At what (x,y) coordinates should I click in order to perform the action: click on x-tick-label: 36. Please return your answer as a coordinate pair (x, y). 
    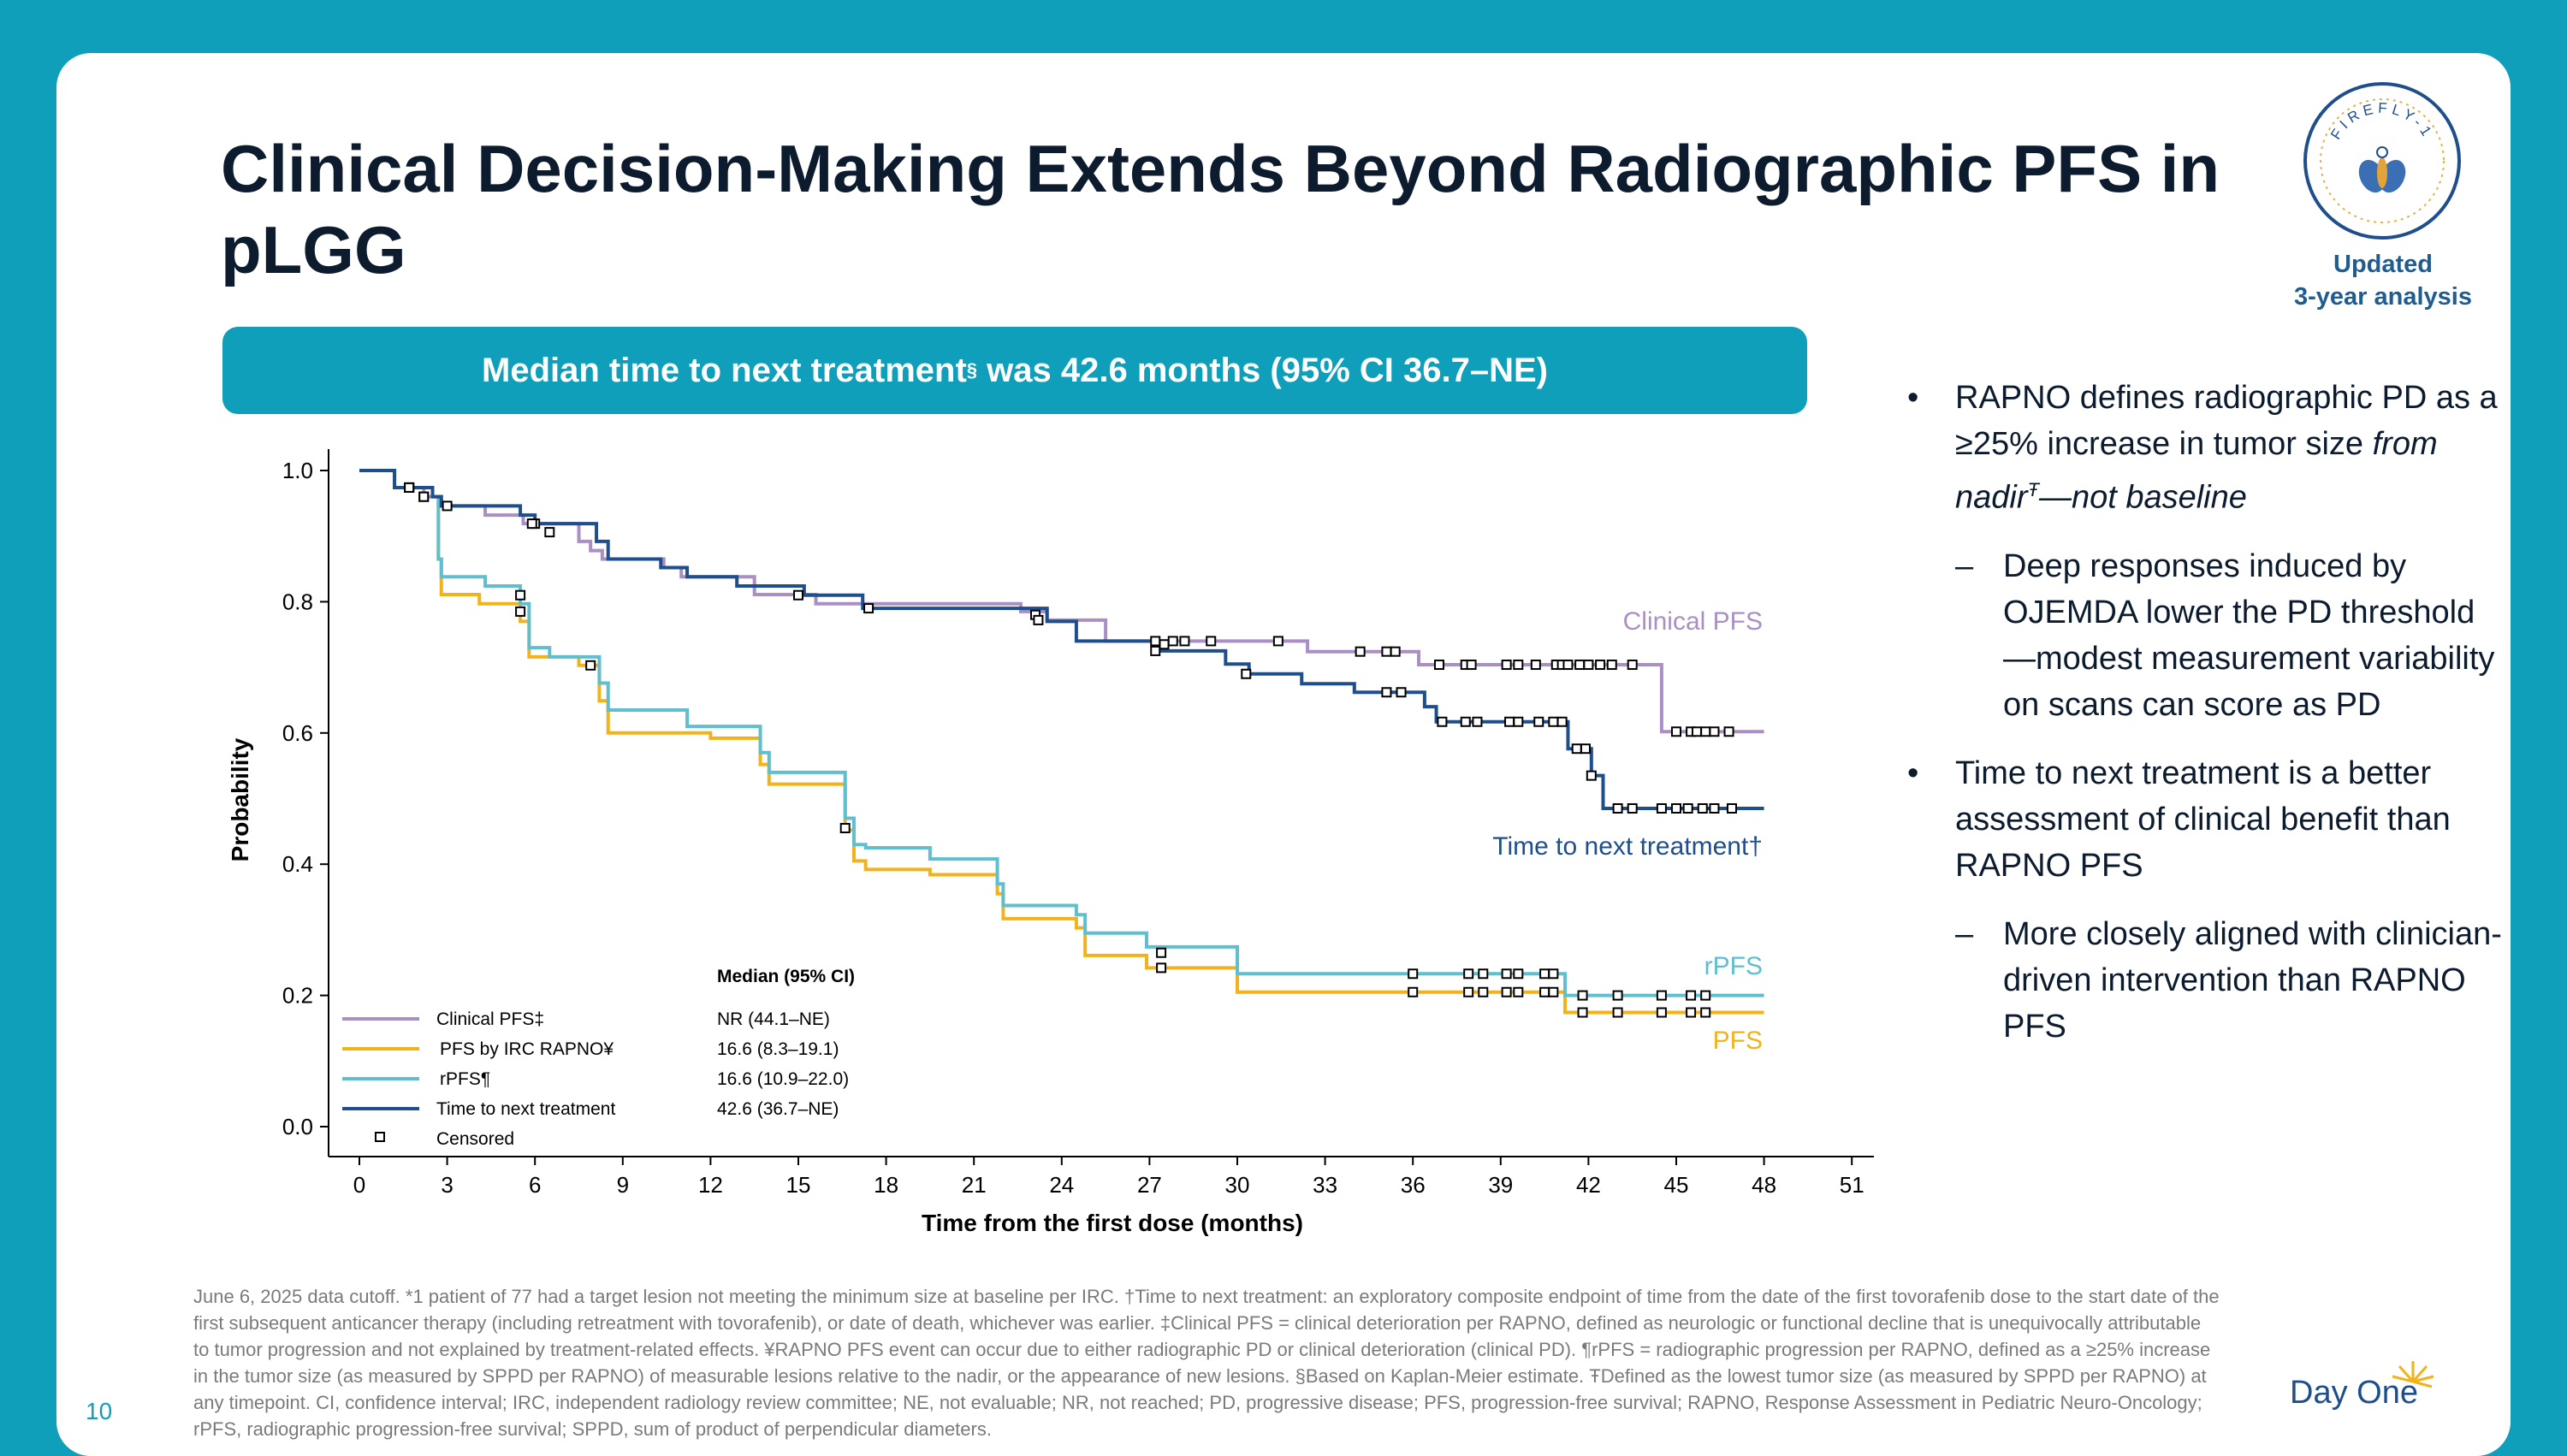
    Looking at the image, I should click on (1414, 1185).